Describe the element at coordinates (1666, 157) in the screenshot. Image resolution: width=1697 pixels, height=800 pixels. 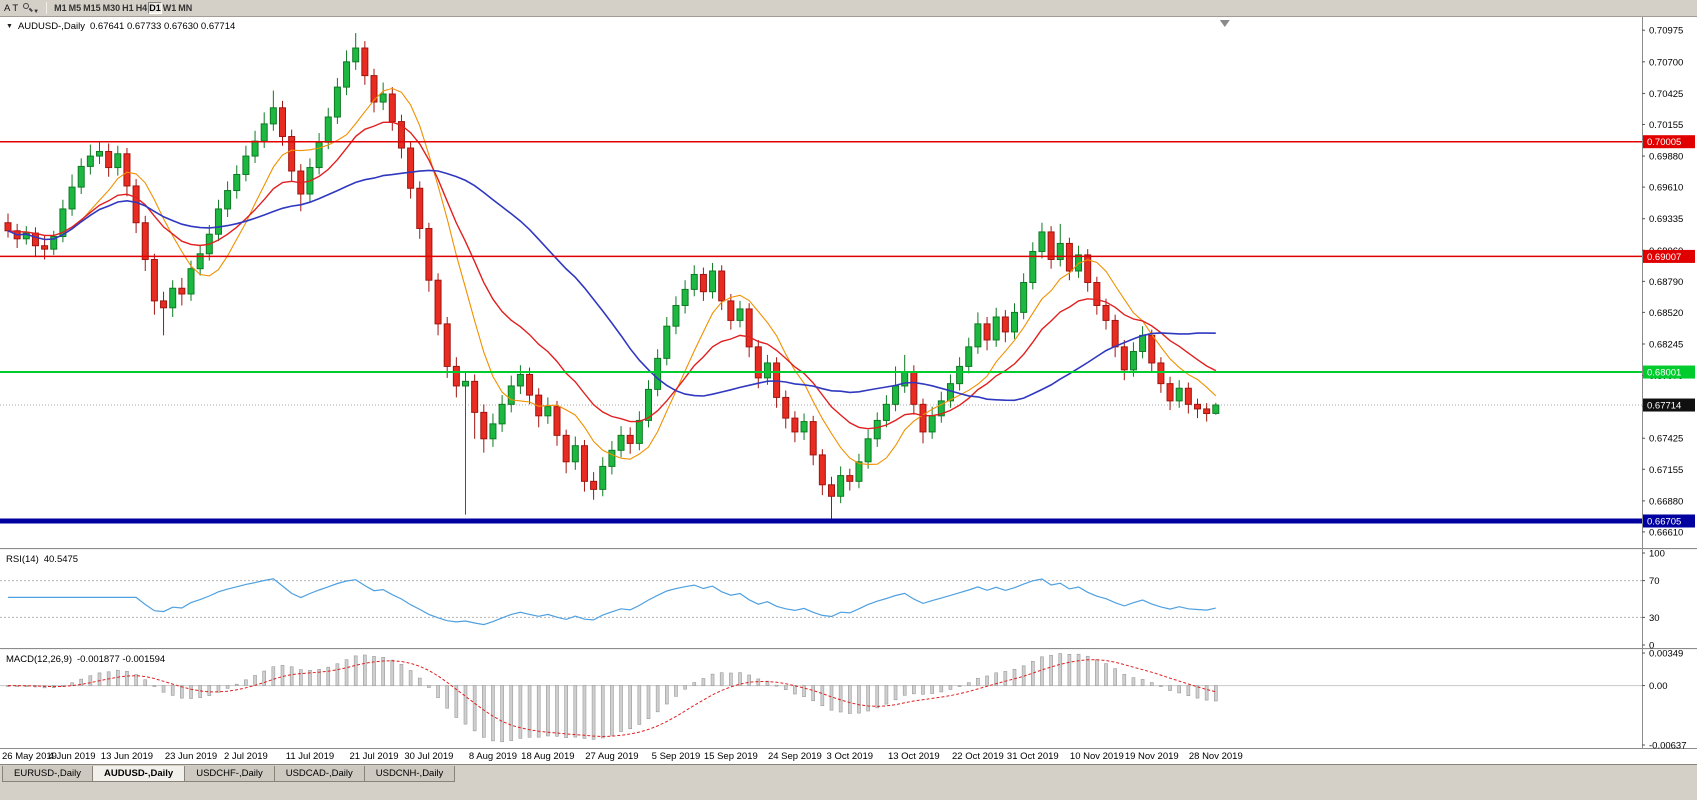
I see `price-axis-label: 0.69880` at that location.